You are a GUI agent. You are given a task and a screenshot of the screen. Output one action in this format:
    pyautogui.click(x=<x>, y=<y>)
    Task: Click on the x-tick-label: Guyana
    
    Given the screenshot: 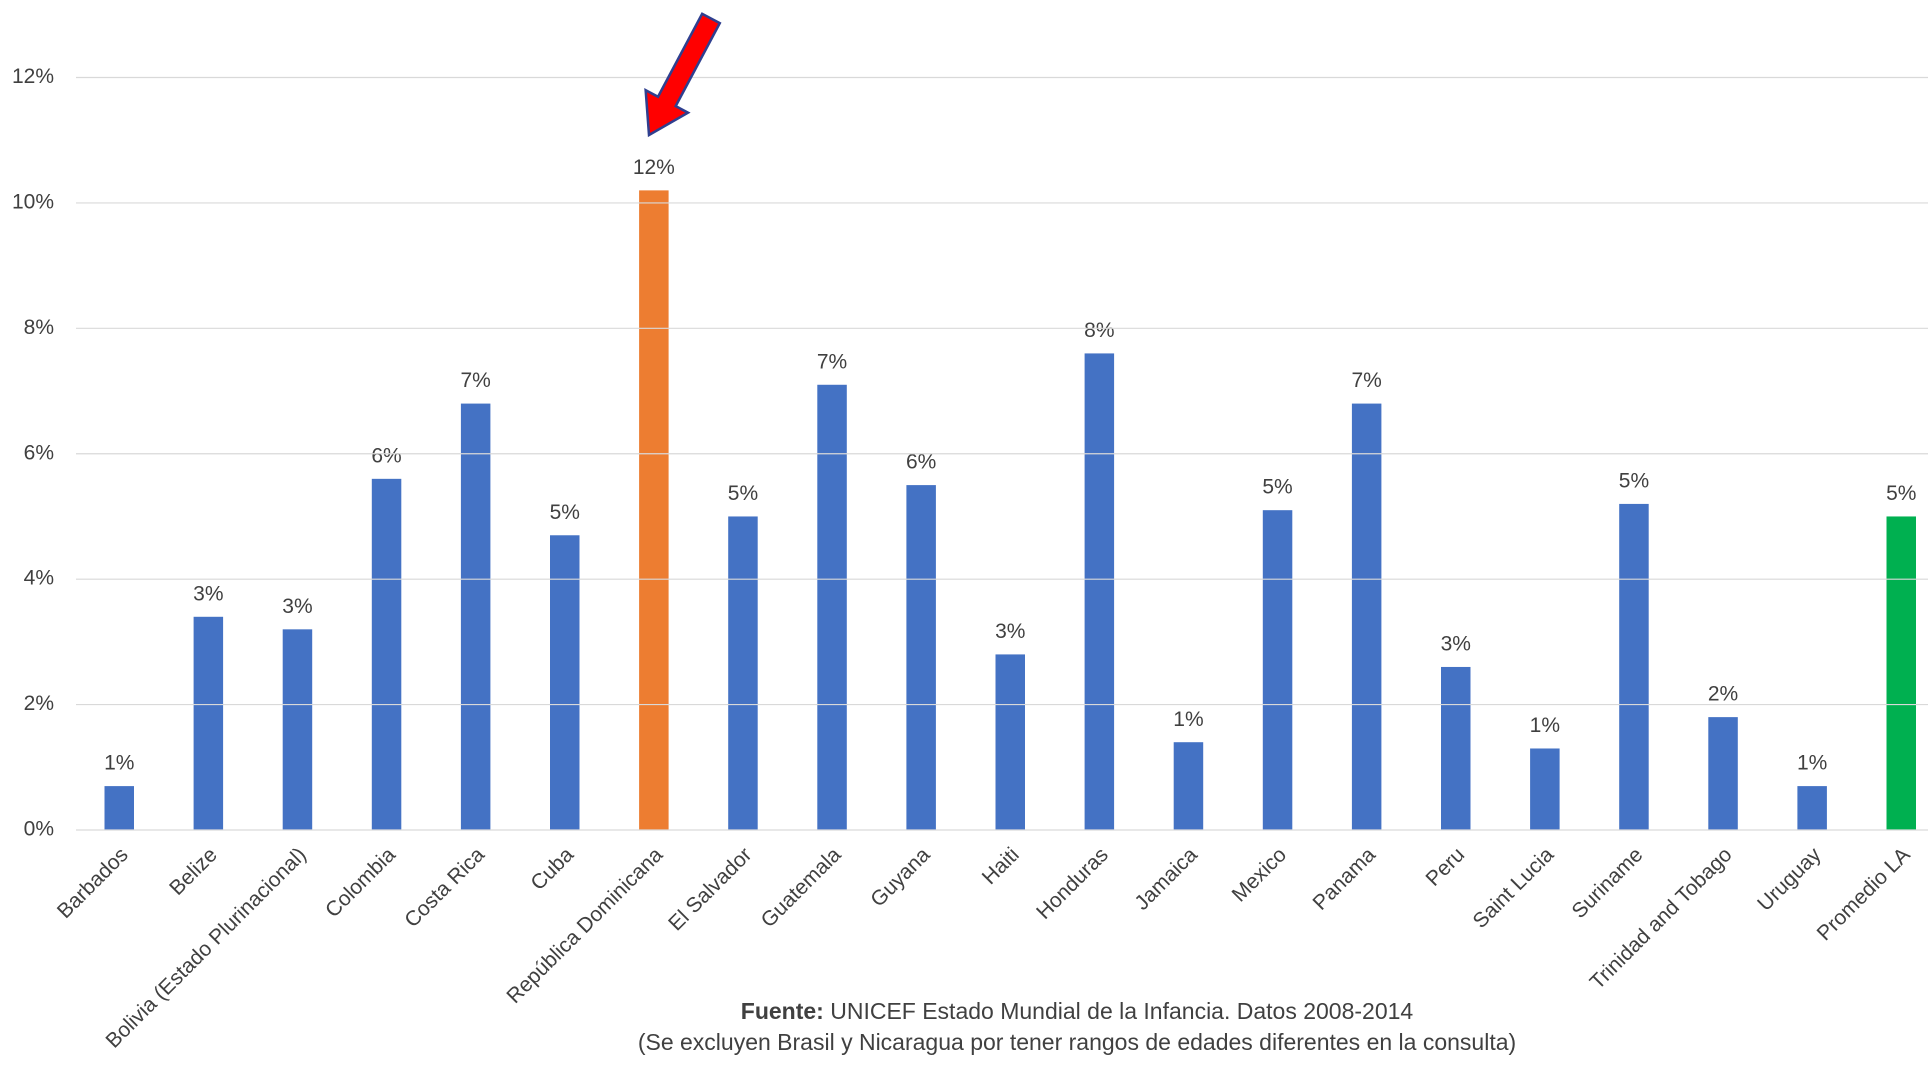 What is the action you would take?
    pyautogui.click(x=900, y=877)
    